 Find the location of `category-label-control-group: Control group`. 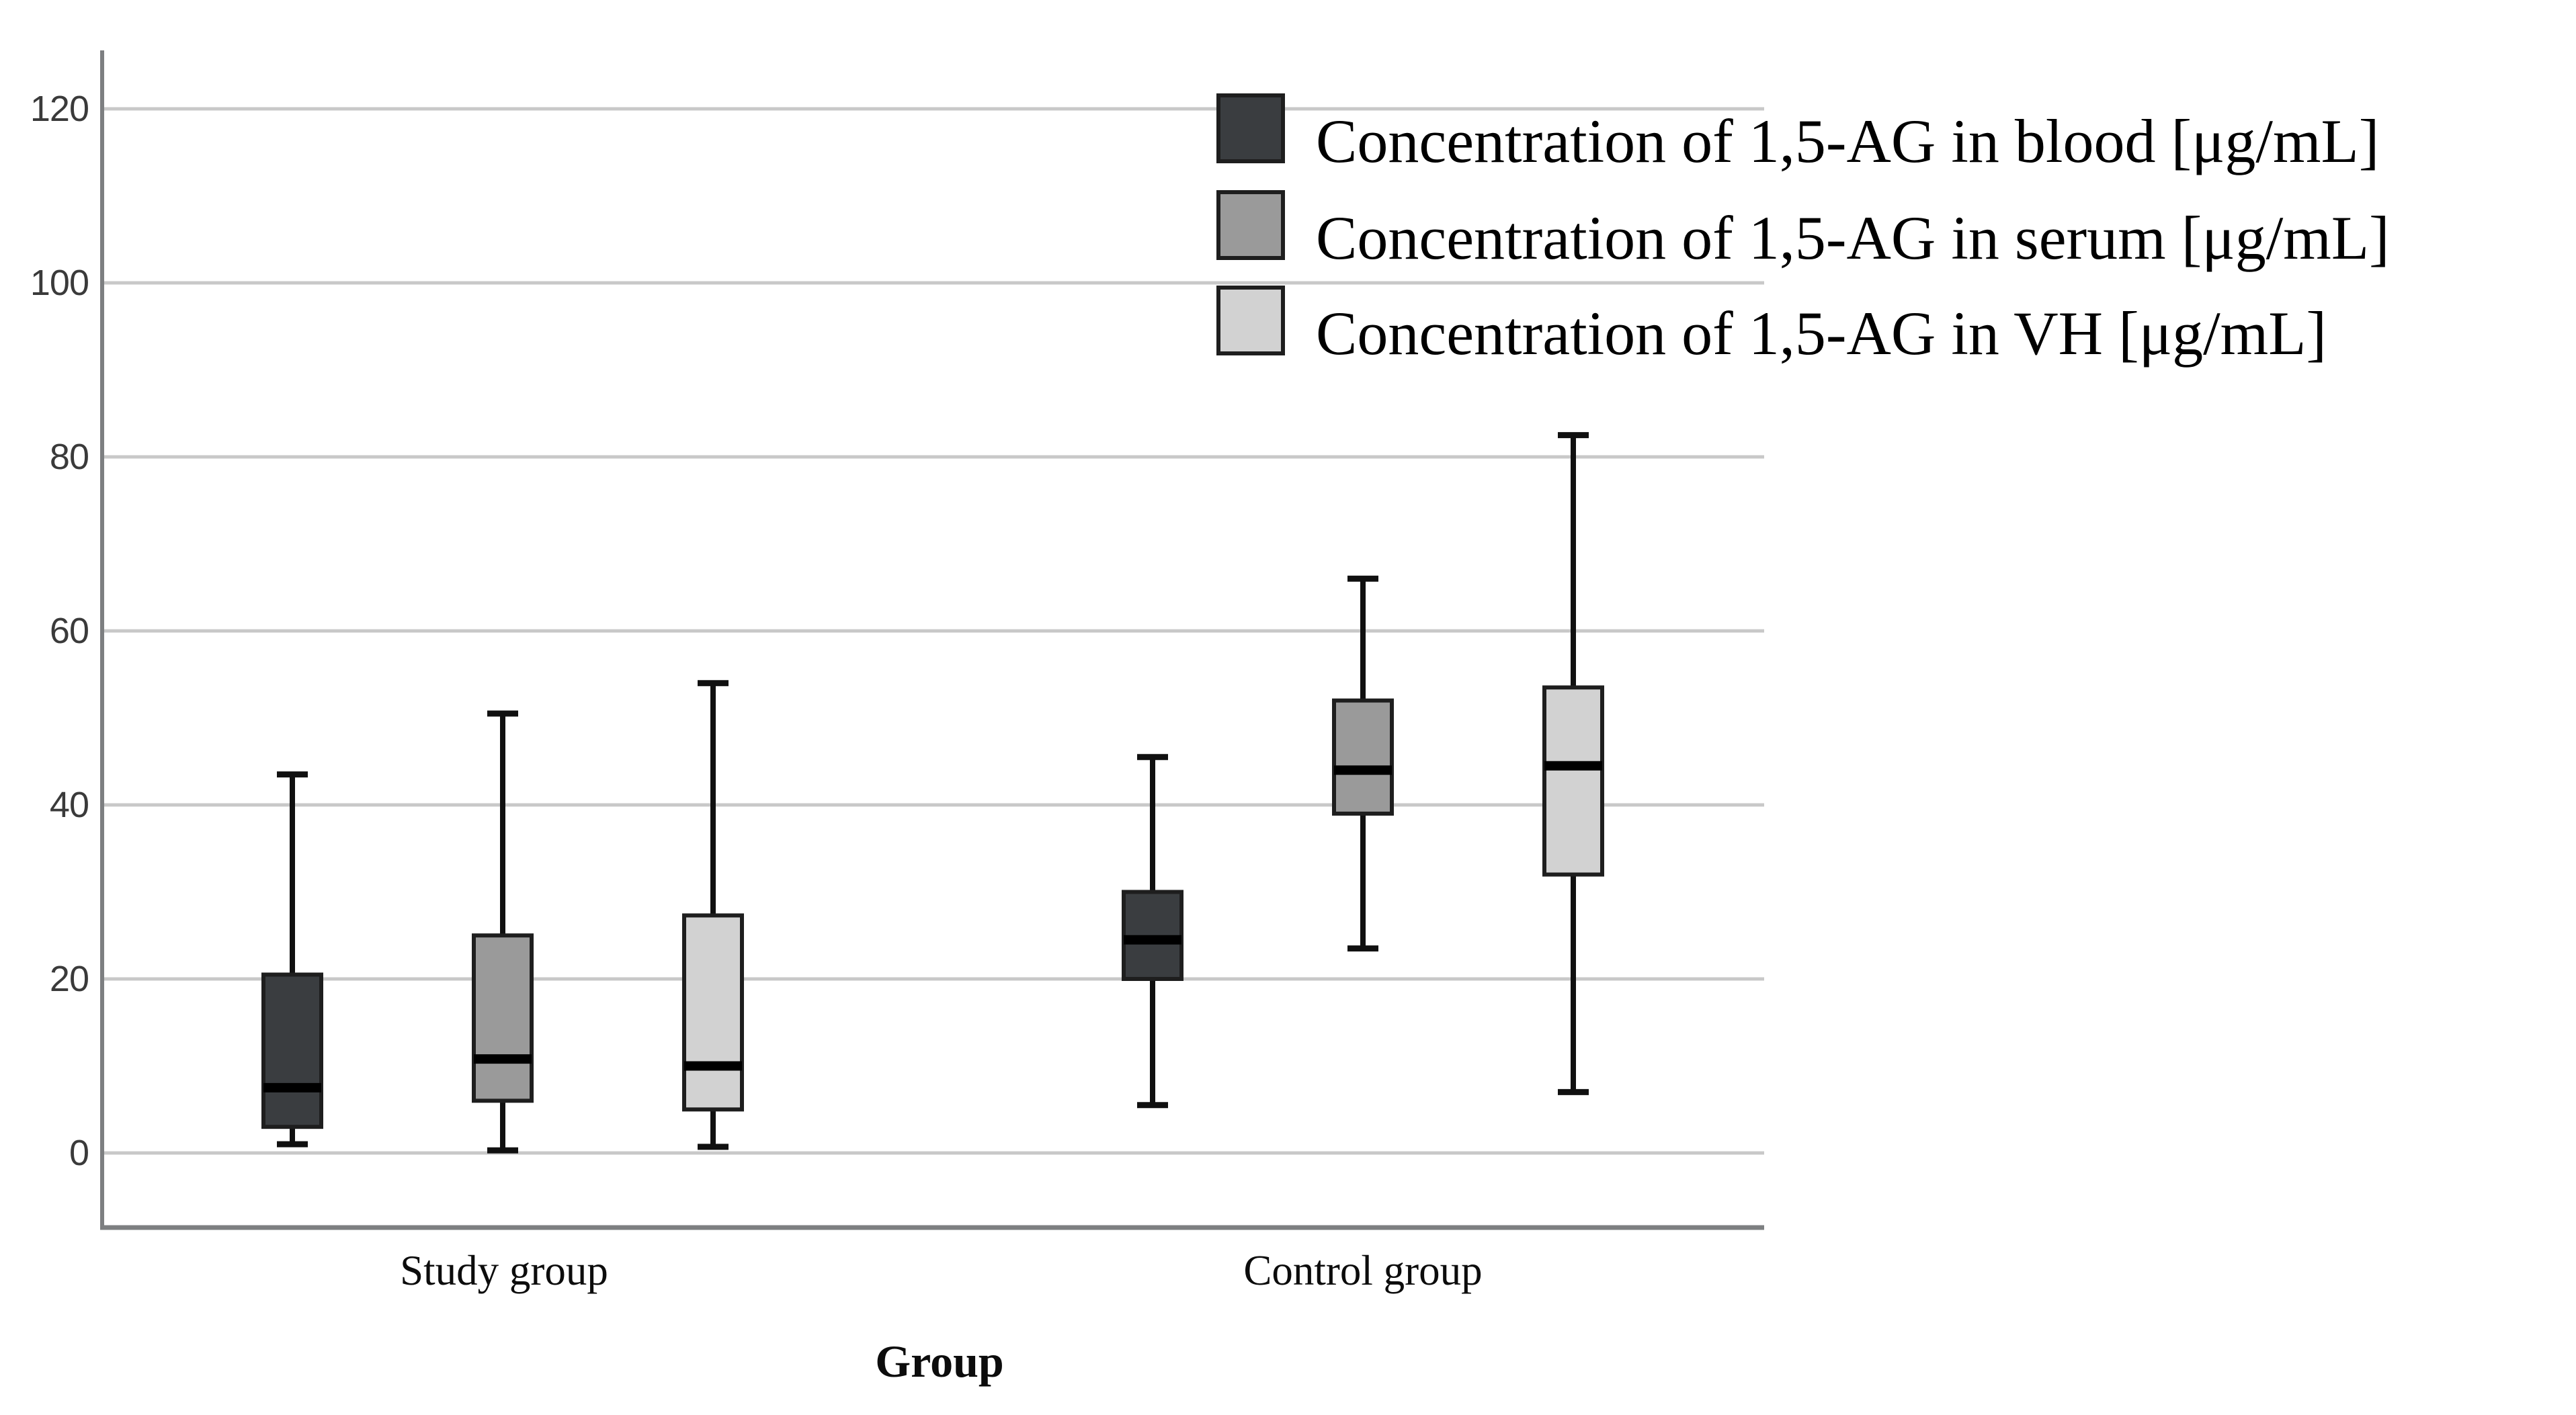

category-label-control-group: Control group is located at coordinates (1363, 1270).